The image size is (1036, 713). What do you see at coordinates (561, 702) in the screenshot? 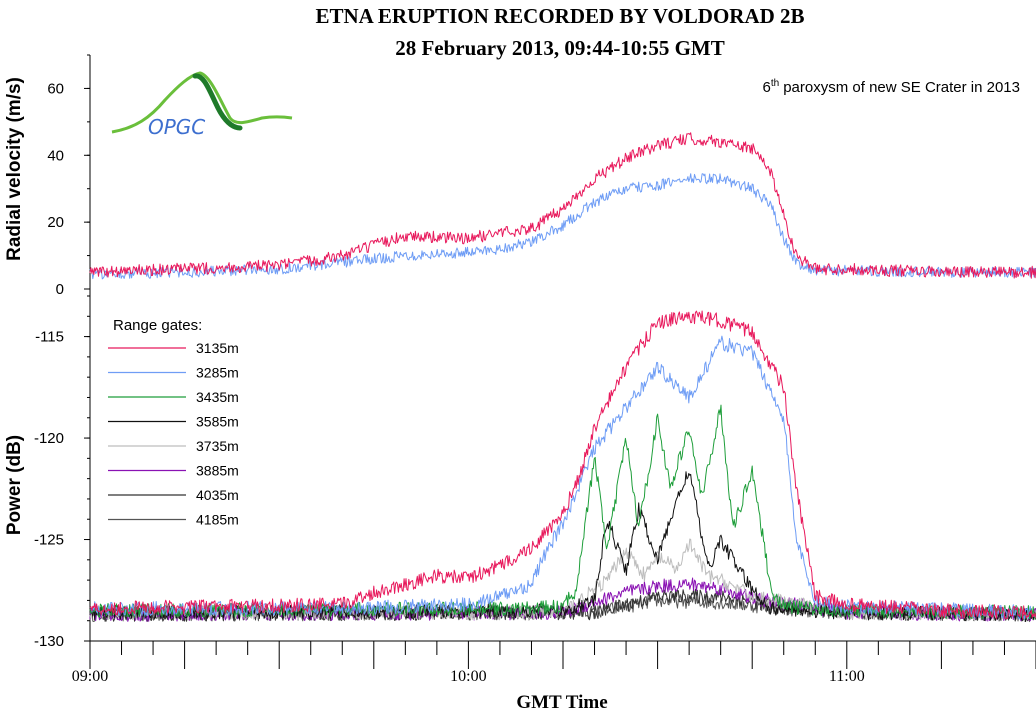
I see `x-axis-title: GMT Time` at bounding box center [561, 702].